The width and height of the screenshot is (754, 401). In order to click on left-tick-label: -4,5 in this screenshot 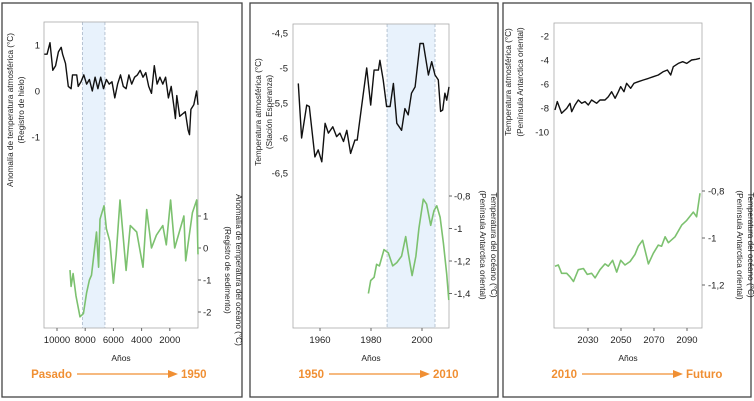, I will do `click(280, 34)`.